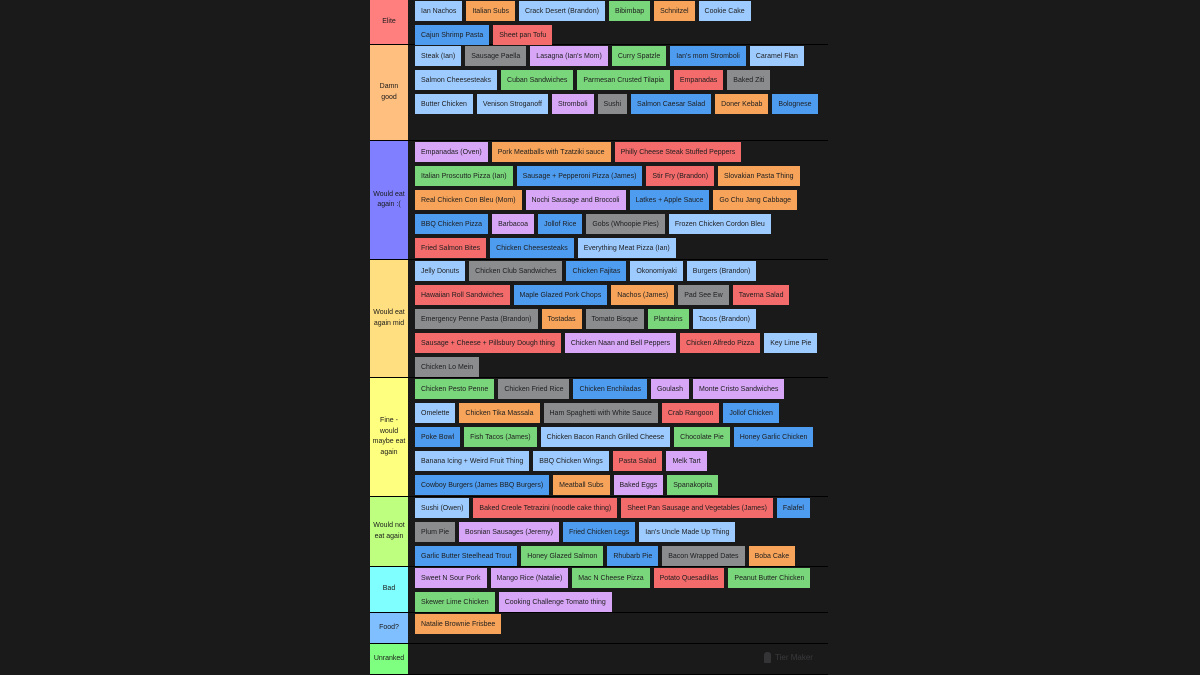 The width and height of the screenshot is (1200, 675). Describe the element at coordinates (669, 200) in the screenshot. I see `tier-item: Latkes + Apple Sauce` at that location.